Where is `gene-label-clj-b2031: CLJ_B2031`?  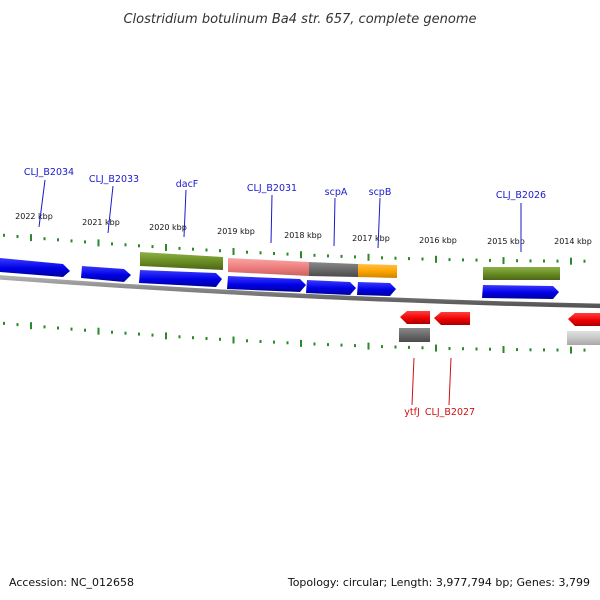 gene-label-clj-b2031: CLJ_B2031 is located at coordinates (272, 188).